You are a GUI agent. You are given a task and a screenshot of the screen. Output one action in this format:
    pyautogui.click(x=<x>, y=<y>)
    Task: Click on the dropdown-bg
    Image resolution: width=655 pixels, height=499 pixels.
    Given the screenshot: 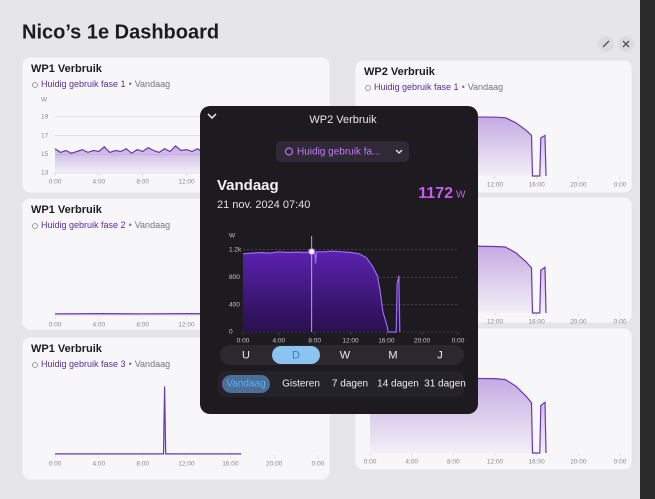 What is the action you would take?
    pyautogui.click(x=342, y=151)
    